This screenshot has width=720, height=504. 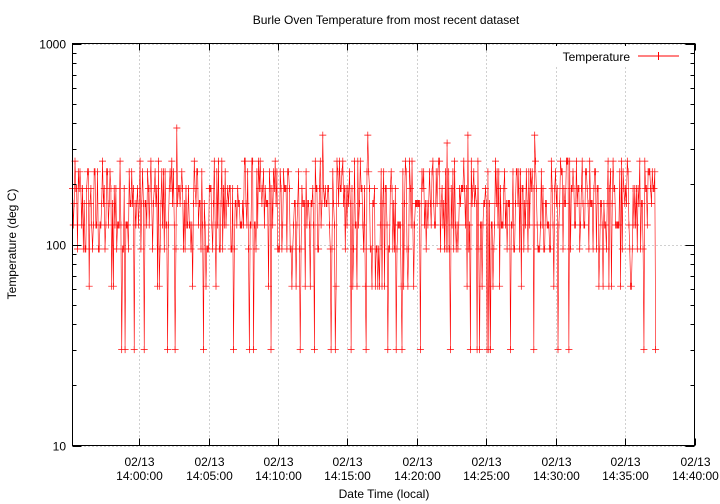 What do you see at coordinates (597, 57) in the screenshot?
I see `legend-label-temperature: Temperature` at bounding box center [597, 57].